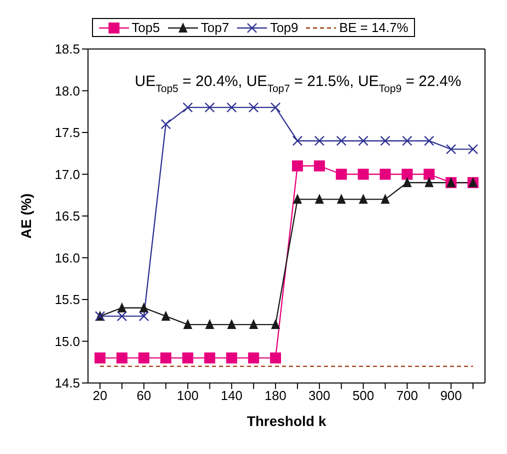 Image resolution: width=507 pixels, height=454 pixels. Describe the element at coordinates (363, 396) in the screenshot. I see `x-tick-label: 500` at that location.